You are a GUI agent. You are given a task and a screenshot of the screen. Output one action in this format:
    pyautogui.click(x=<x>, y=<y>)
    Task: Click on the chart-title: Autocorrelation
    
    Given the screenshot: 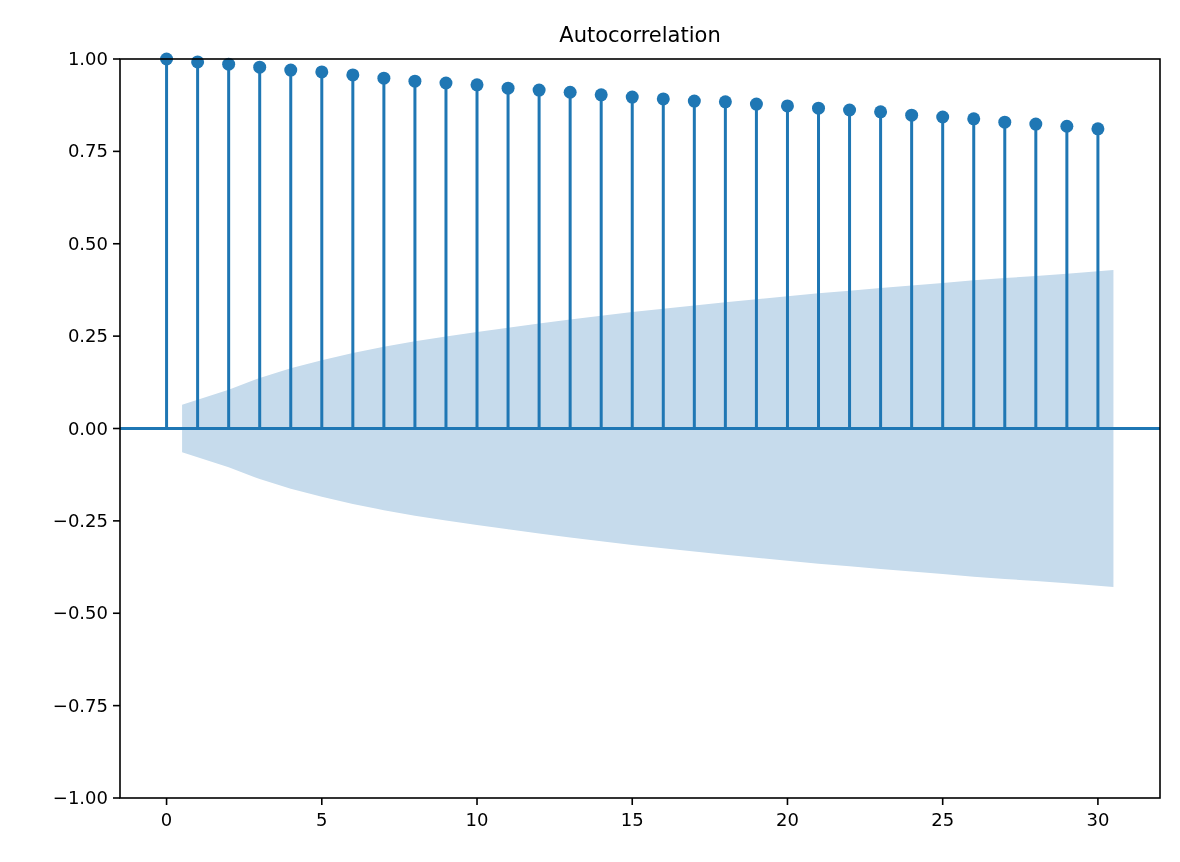 What is the action you would take?
    pyautogui.click(x=640, y=35)
    